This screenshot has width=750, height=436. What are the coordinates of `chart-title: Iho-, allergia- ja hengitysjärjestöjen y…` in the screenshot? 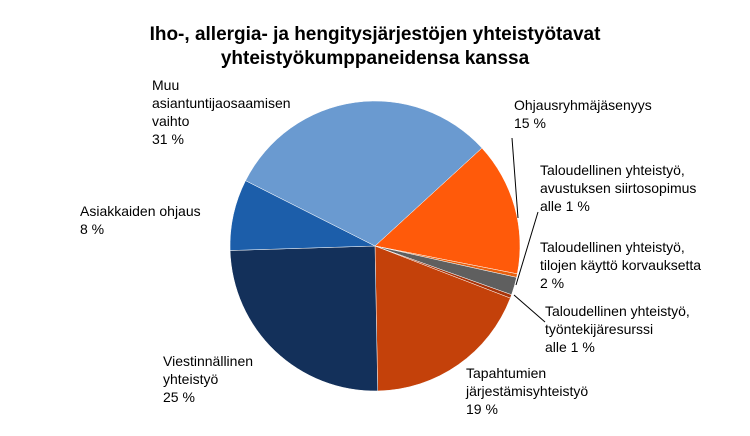 It's located at (376, 34).